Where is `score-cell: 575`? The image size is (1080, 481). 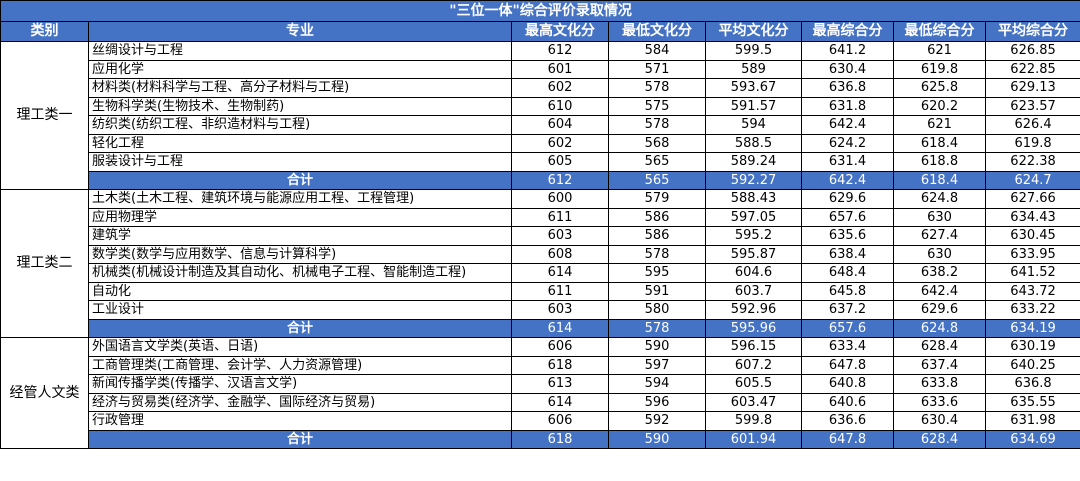
score-cell: 575 is located at coordinates (657, 106).